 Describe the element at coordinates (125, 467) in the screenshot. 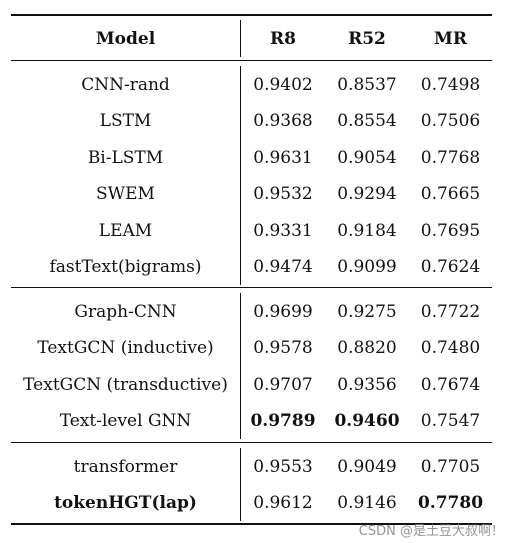

I see `row-model-name: transformer` at that location.